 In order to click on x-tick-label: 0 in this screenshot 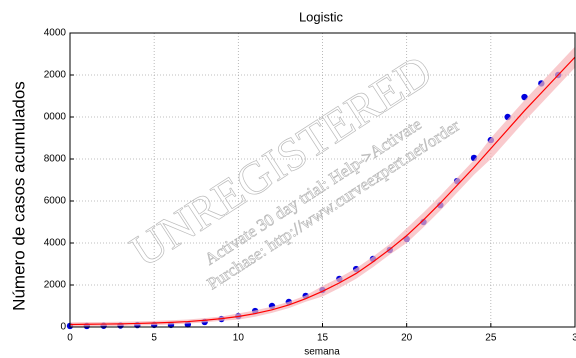, I will do `click(70, 338)`.